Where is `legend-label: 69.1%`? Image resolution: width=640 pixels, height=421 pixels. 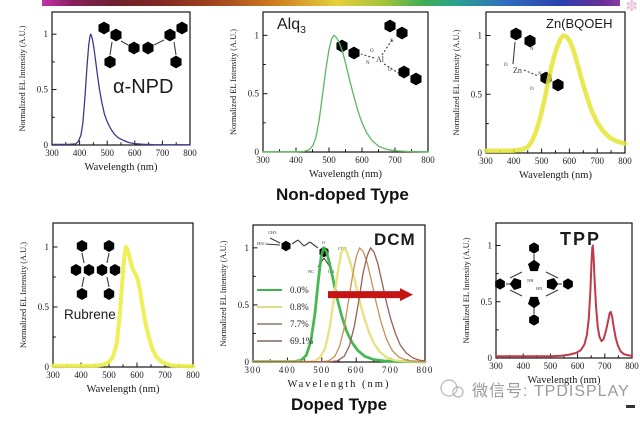
legend-label: 69.1% is located at coordinates (302, 340).